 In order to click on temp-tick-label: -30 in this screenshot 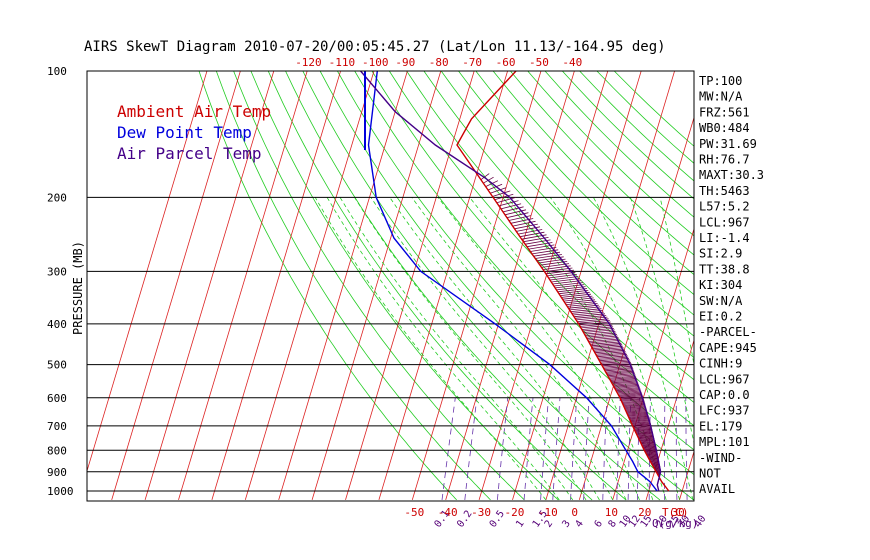, I will do `click(481, 512)`.